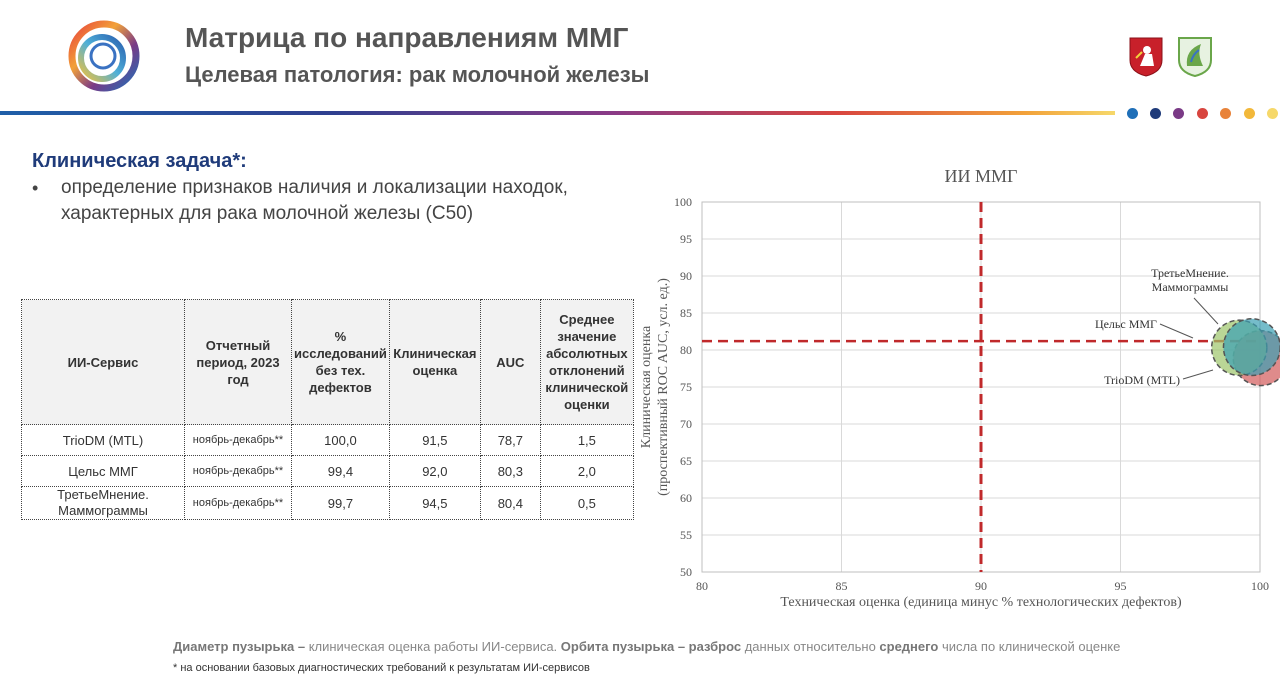 The height and width of the screenshot is (678, 1280). I want to click on table-cell: ТретьеМнение. Маммограммы, so click(103, 503).